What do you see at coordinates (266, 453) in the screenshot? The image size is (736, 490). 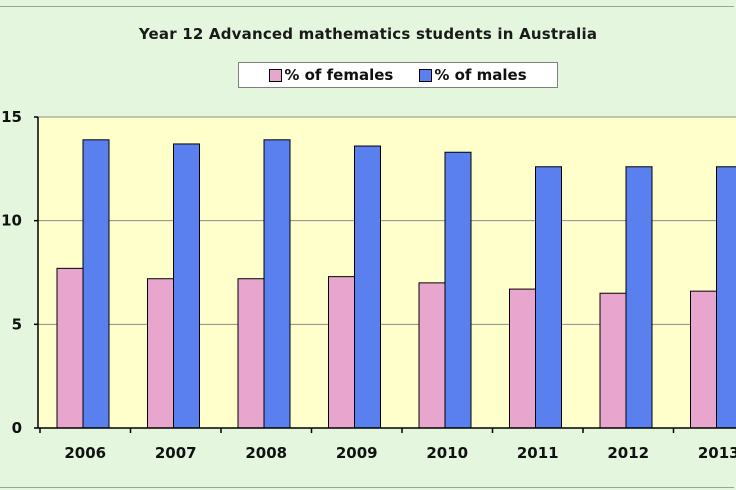 I see `x-tick-label: 2008` at bounding box center [266, 453].